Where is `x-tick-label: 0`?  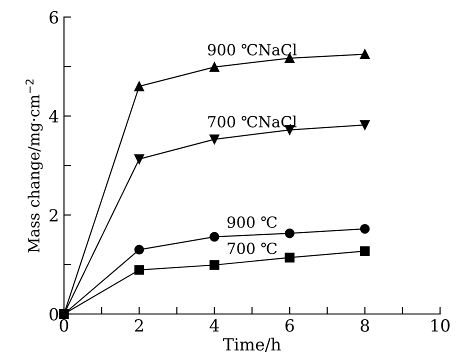
x-tick-label: 0 is located at coordinates (64, 325).